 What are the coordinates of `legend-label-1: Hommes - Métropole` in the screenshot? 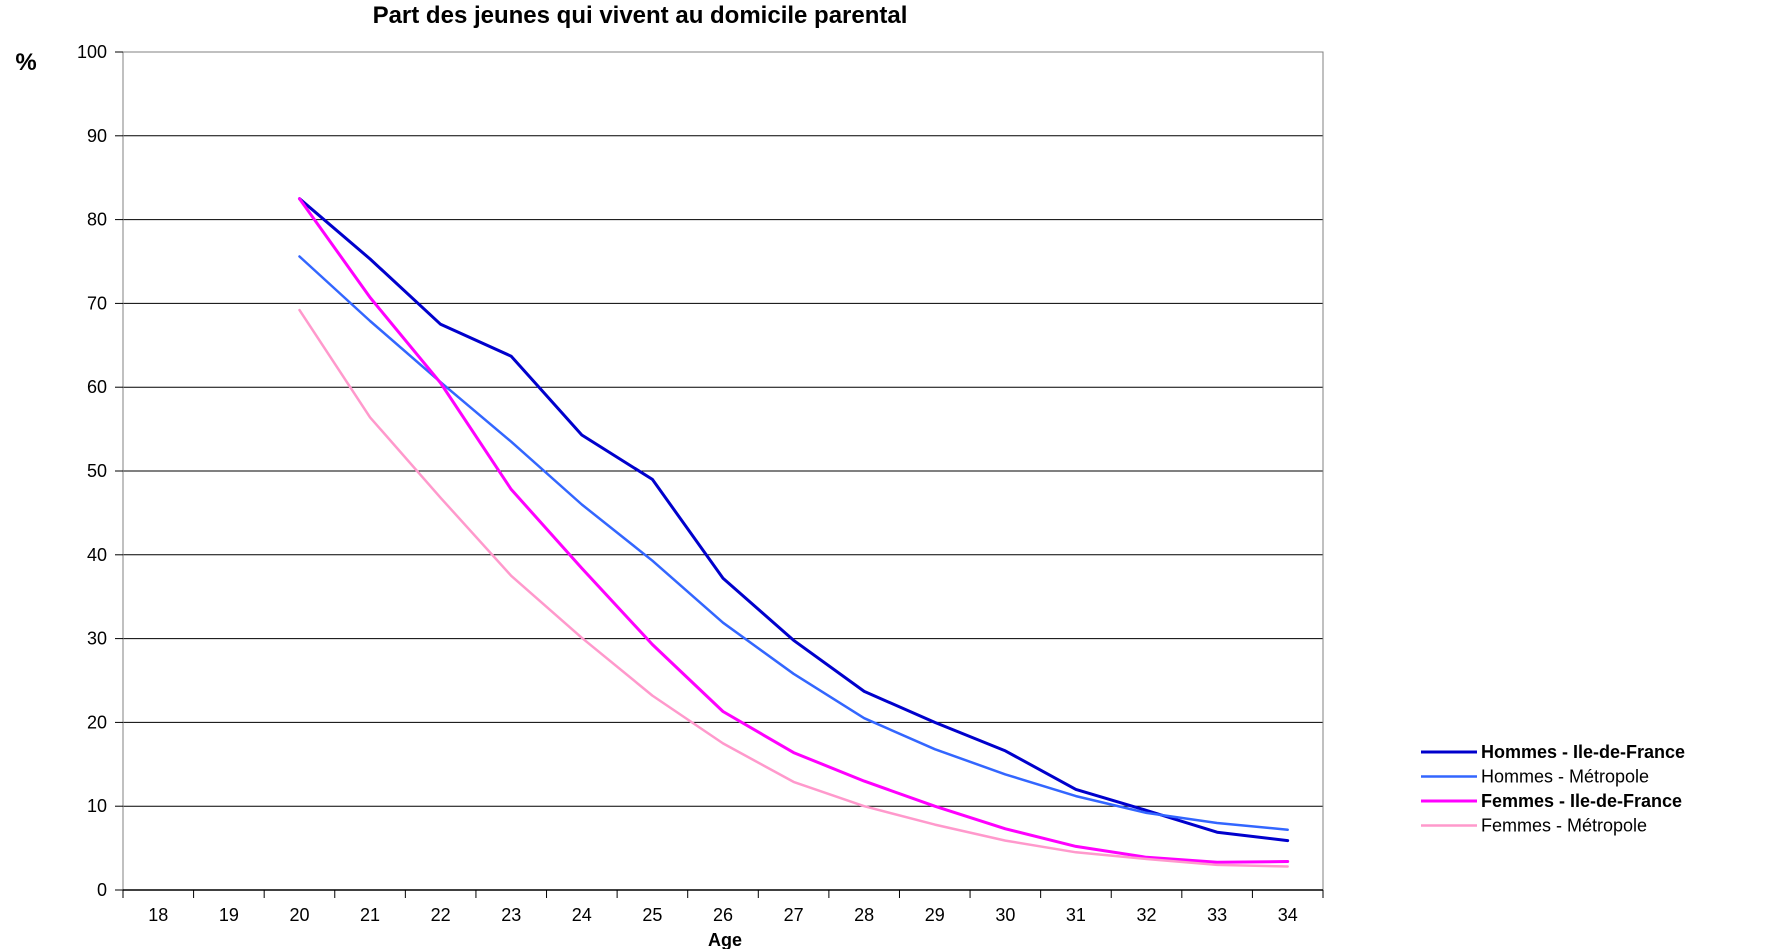 It's located at (1565, 777).